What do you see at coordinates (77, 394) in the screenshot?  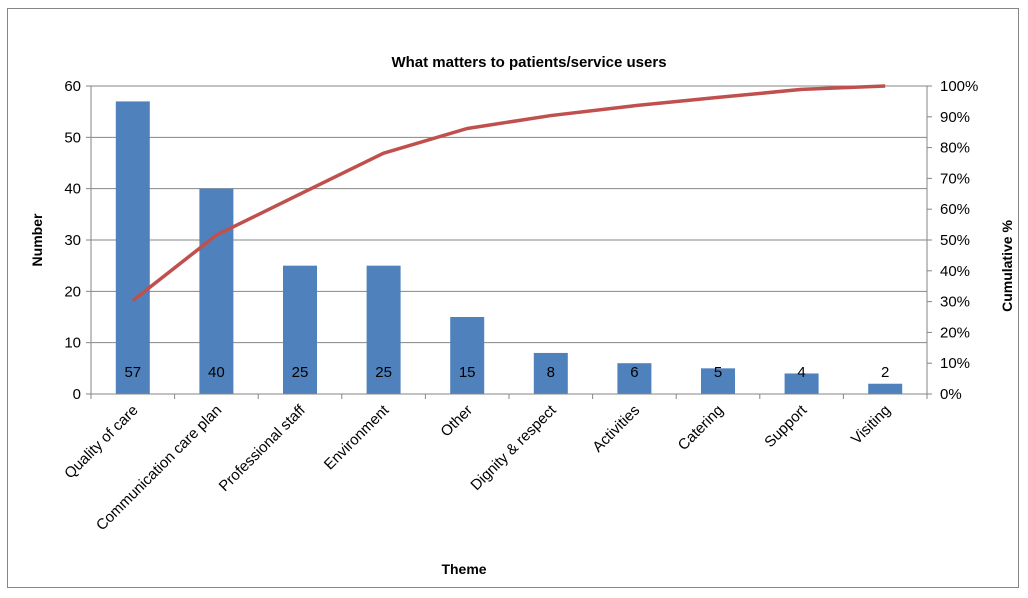 I see `y-tick-label: 0` at bounding box center [77, 394].